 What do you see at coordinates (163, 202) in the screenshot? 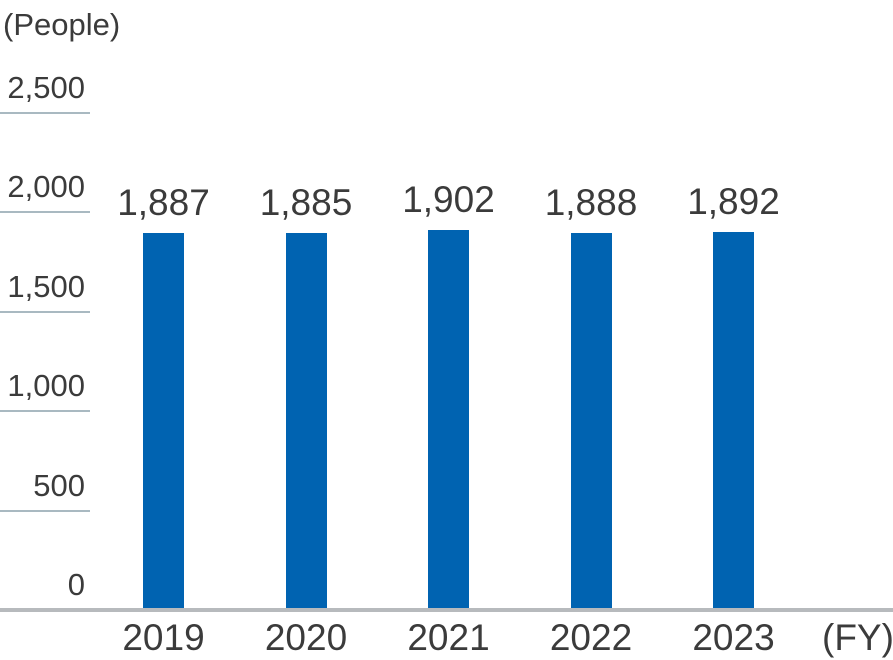
I see `bar-value-label: 1,887` at bounding box center [163, 202].